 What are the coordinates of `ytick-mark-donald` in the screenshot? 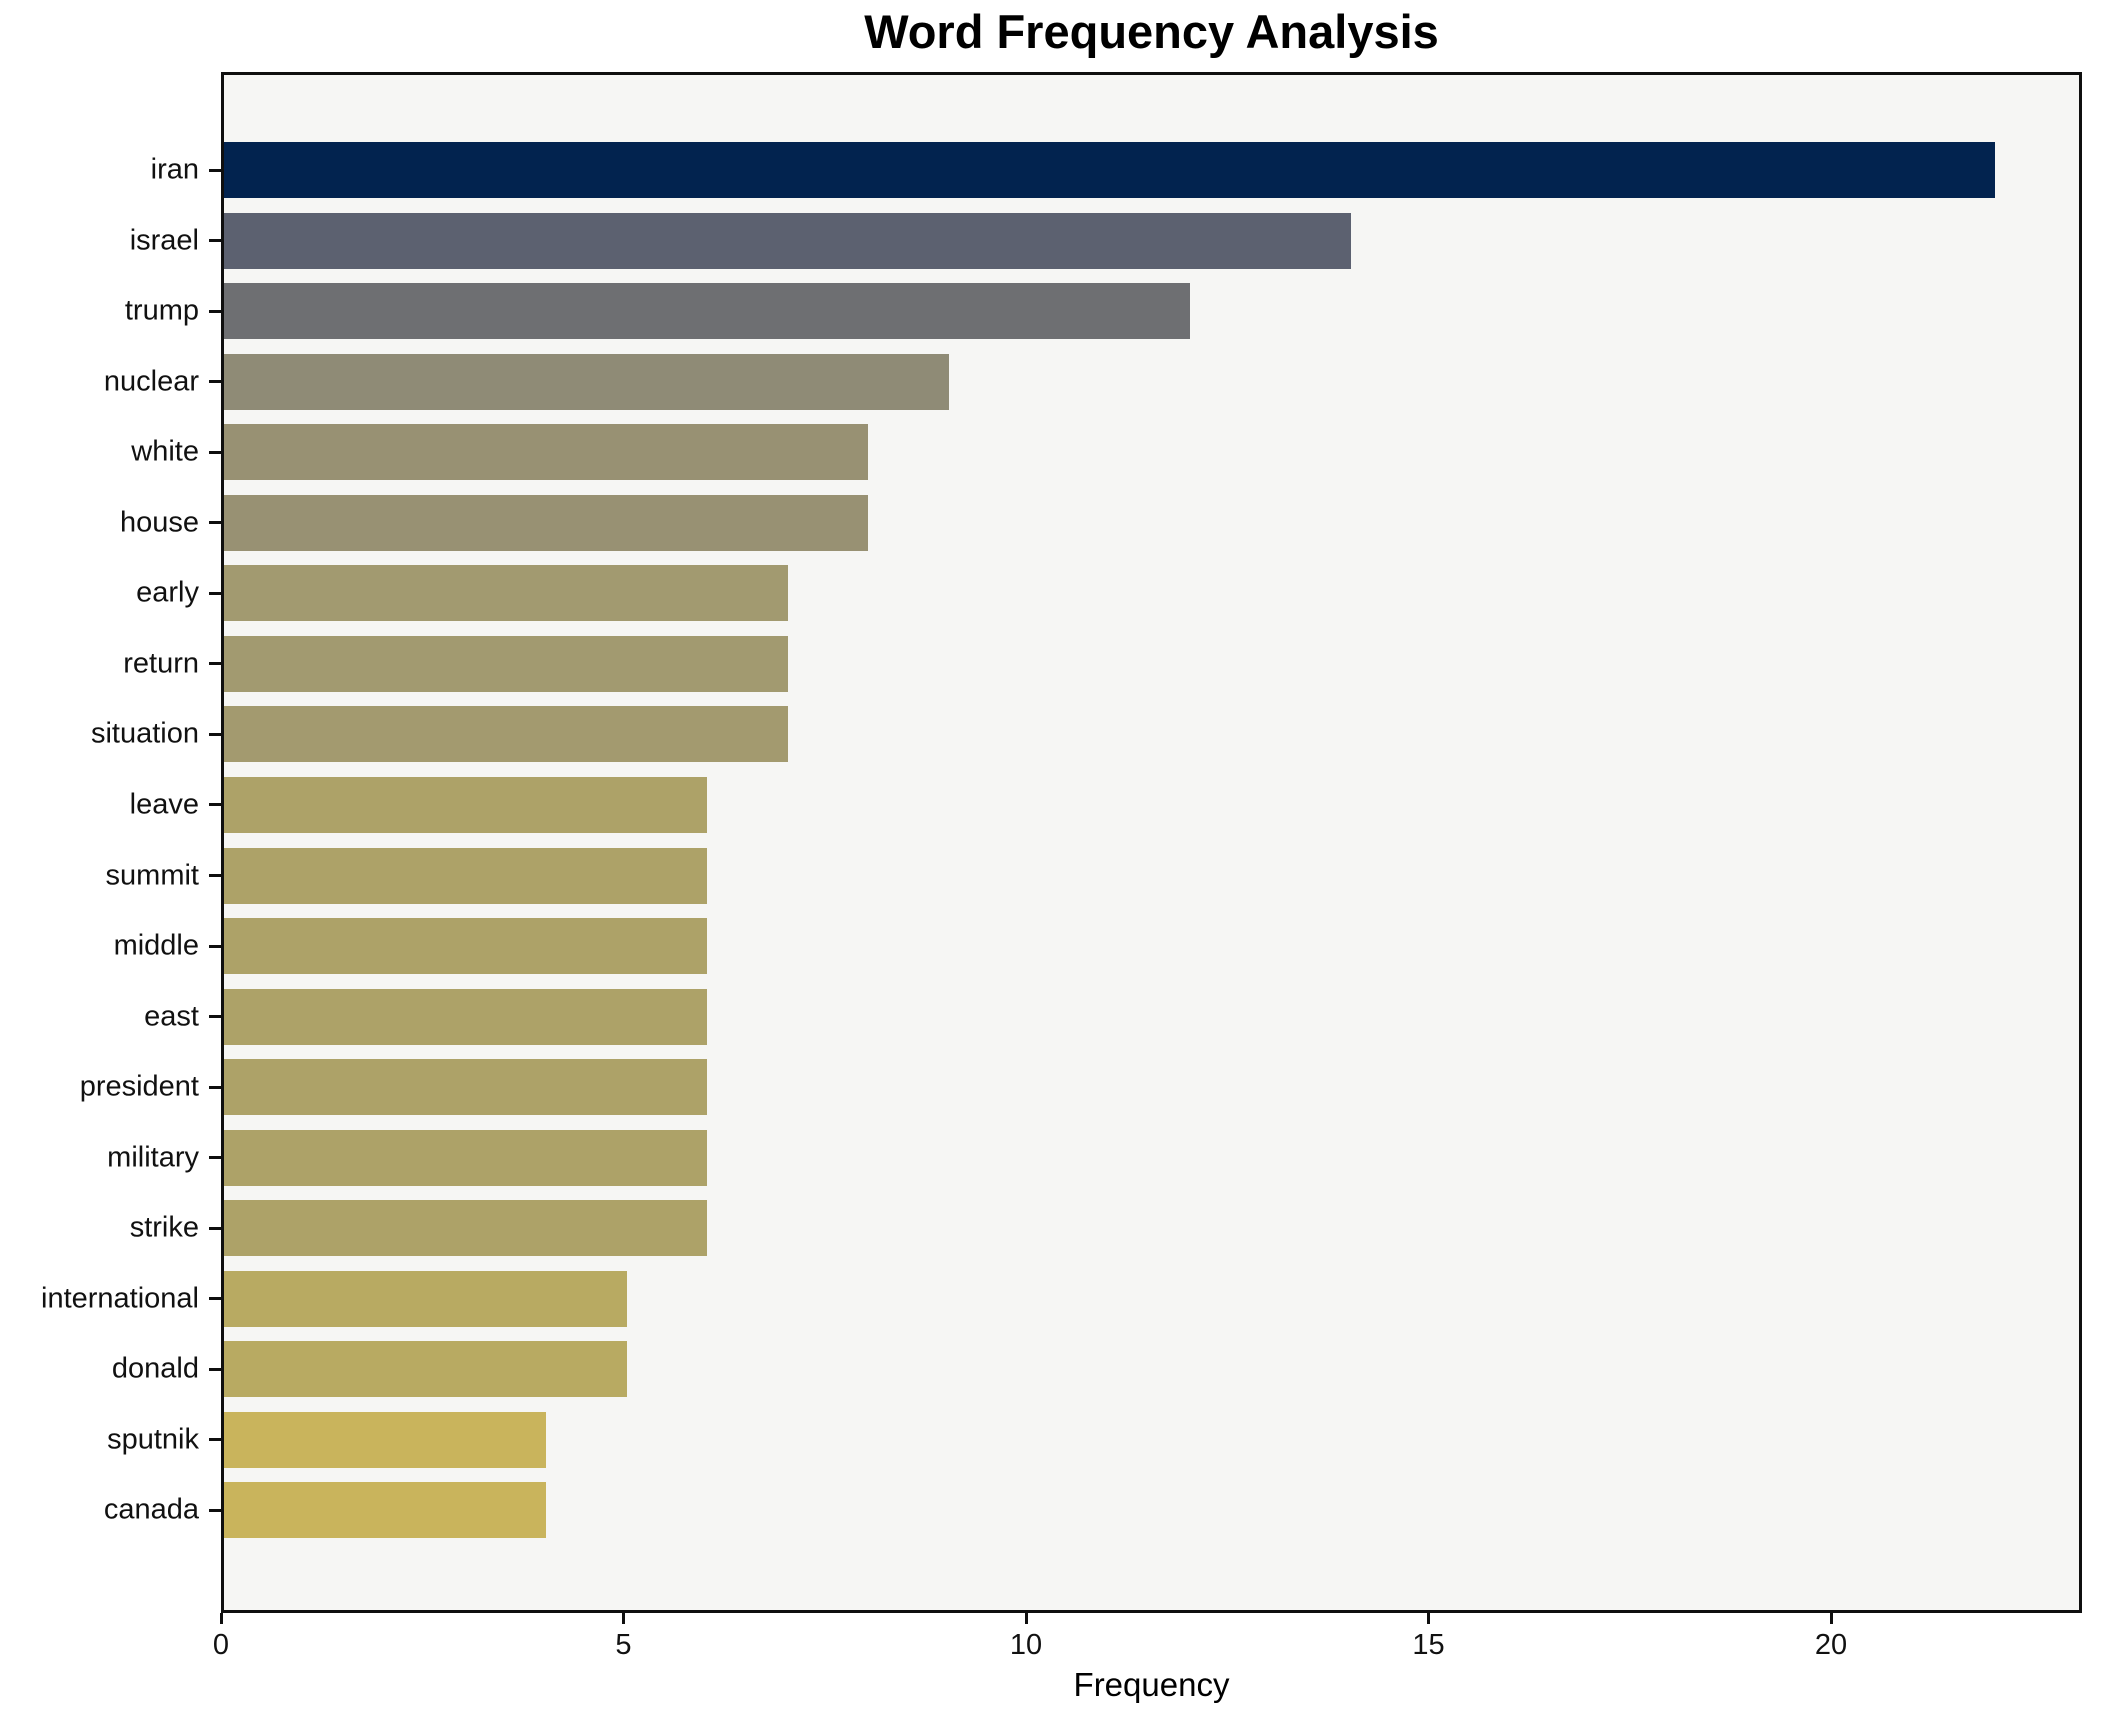 It's located at (215, 1369).